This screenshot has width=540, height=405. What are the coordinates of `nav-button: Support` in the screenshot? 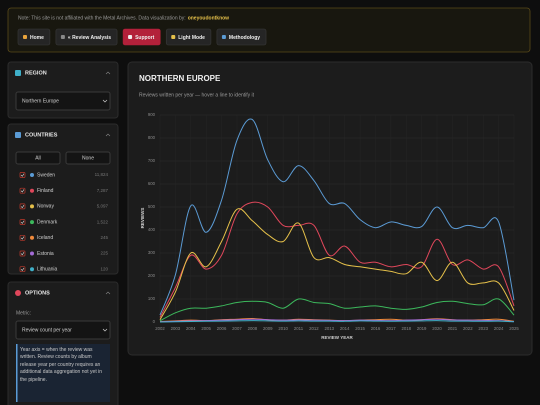 It's located at (141, 37).